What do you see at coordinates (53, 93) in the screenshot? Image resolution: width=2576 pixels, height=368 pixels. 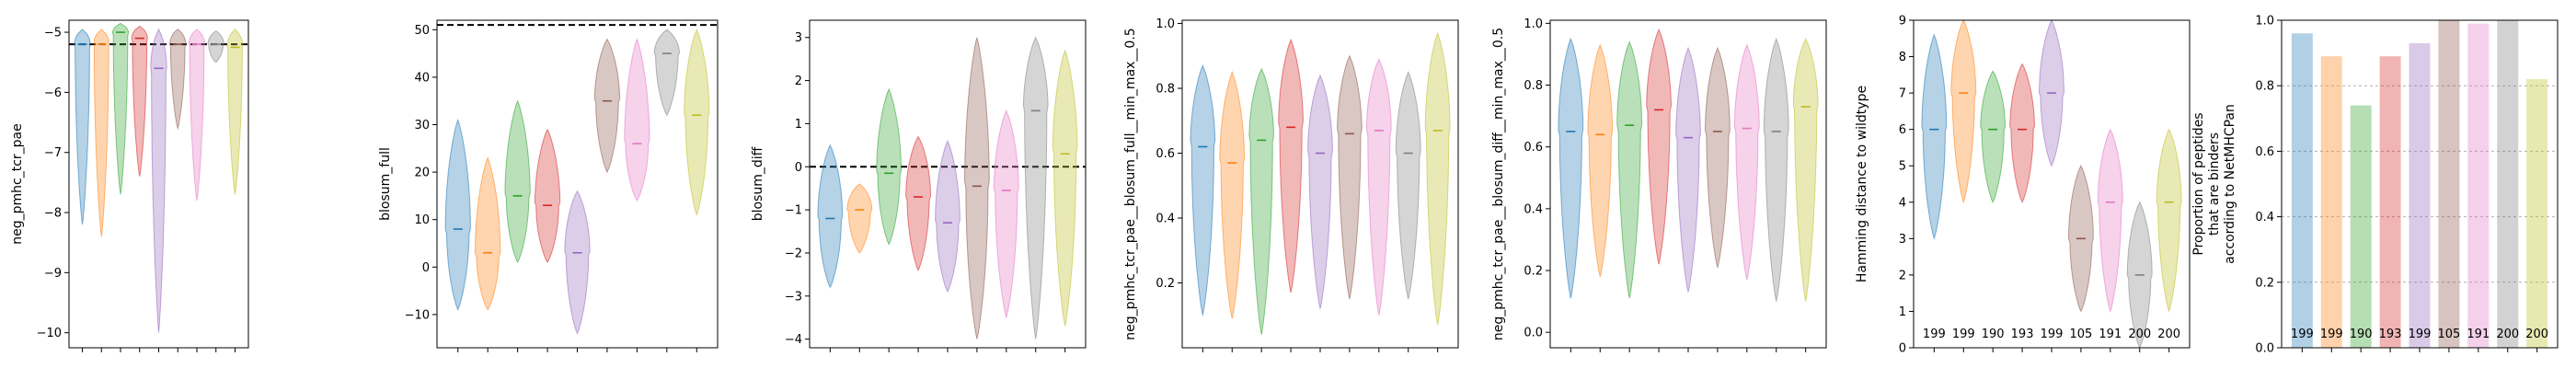 I see `y-tick-label: −6` at bounding box center [53, 93].